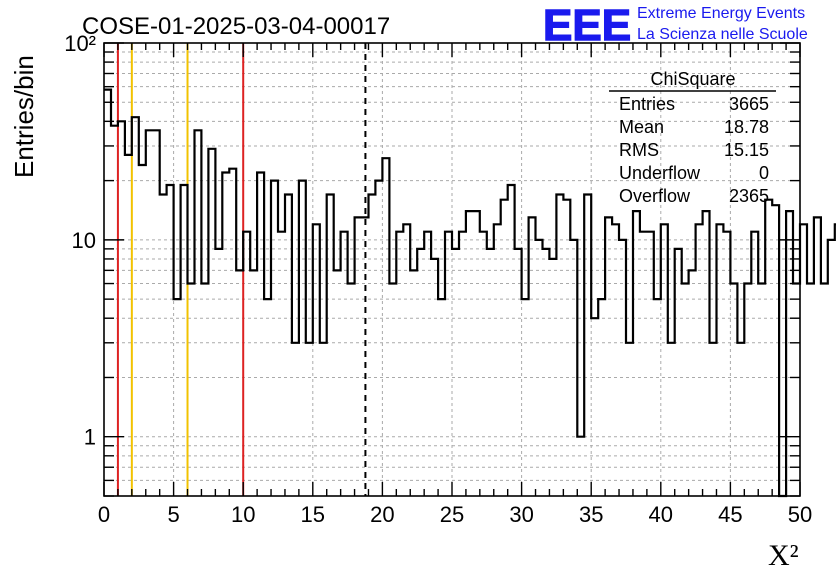 The image size is (836, 572). I want to click on x-tick-labels: 0 5 10 15 20 25 30 35 40 45 50, so click(455, 514).